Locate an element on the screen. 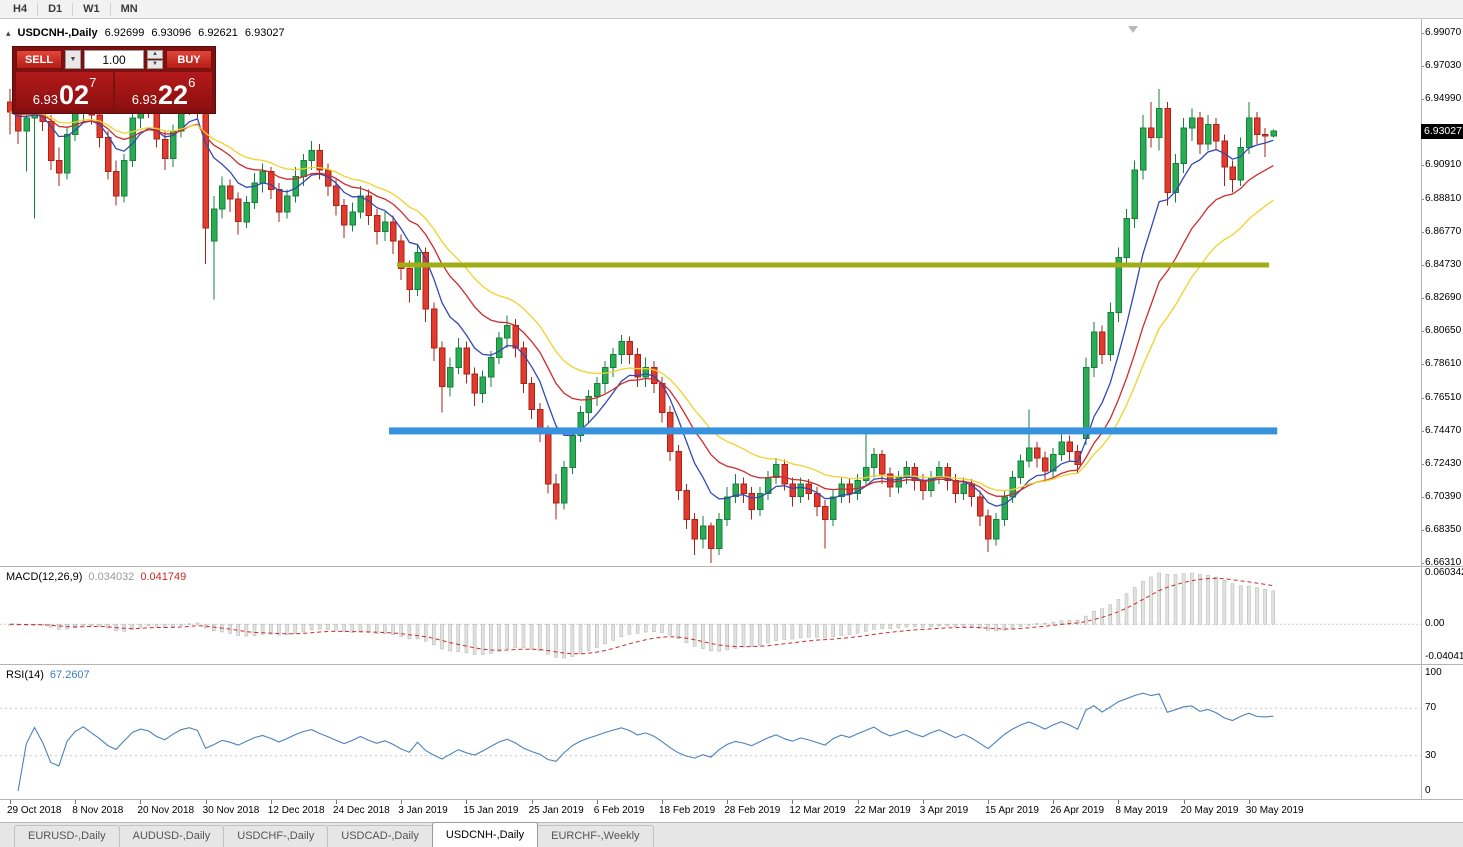 Image resolution: width=1463 pixels, height=847 pixels. date-label: 25 Jan 2019 is located at coordinates (556, 810).